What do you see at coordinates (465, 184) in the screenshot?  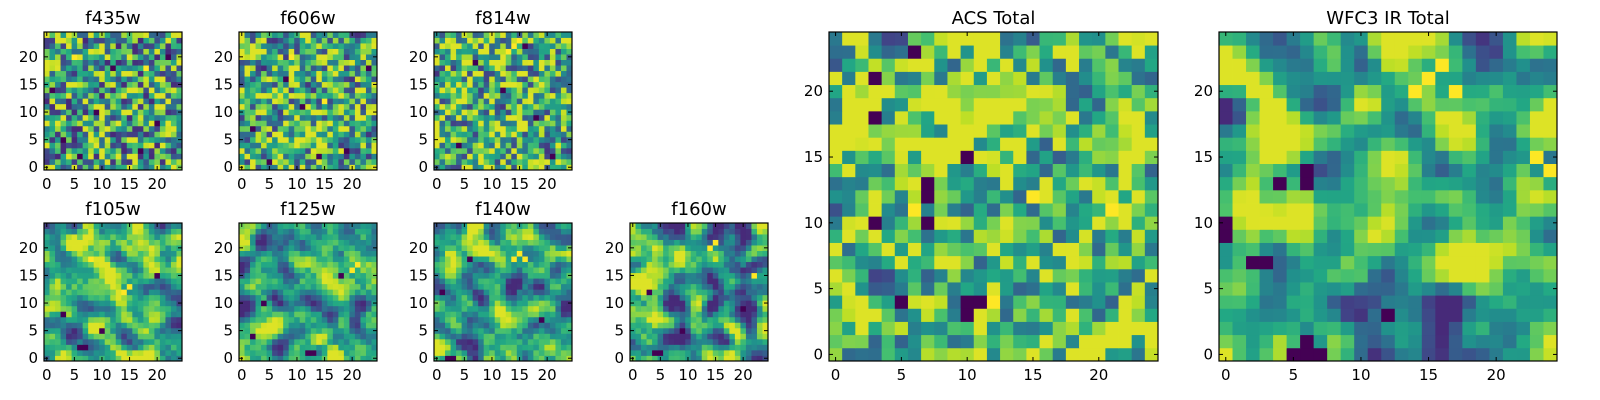 I see `x-tick-label: 5` at bounding box center [465, 184].